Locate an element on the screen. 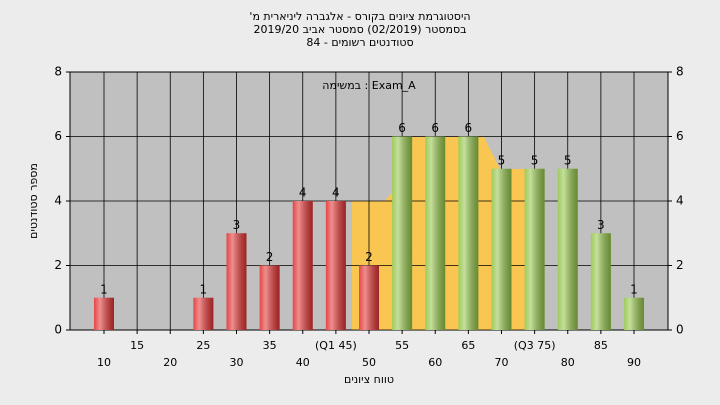  y2-tick-label: 6 is located at coordinates (680, 136).